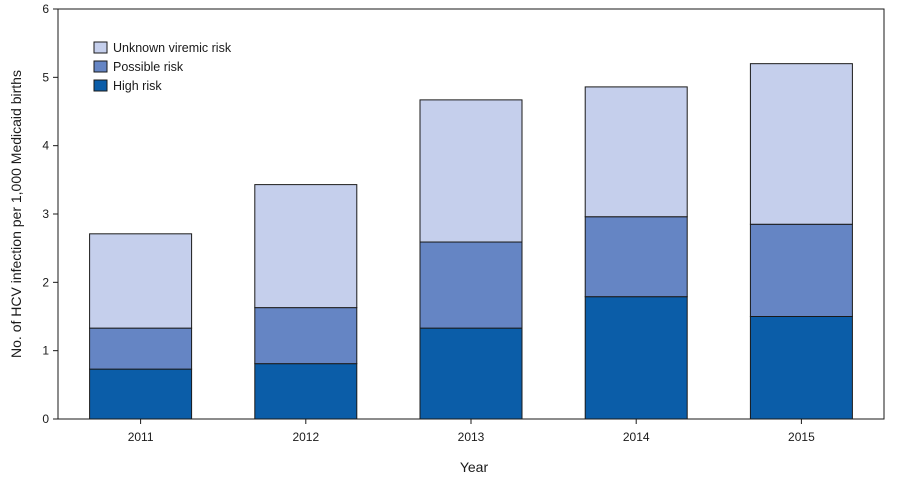  Describe the element at coordinates (45, 282) in the screenshot. I see `y-tick-label: 2` at that location.